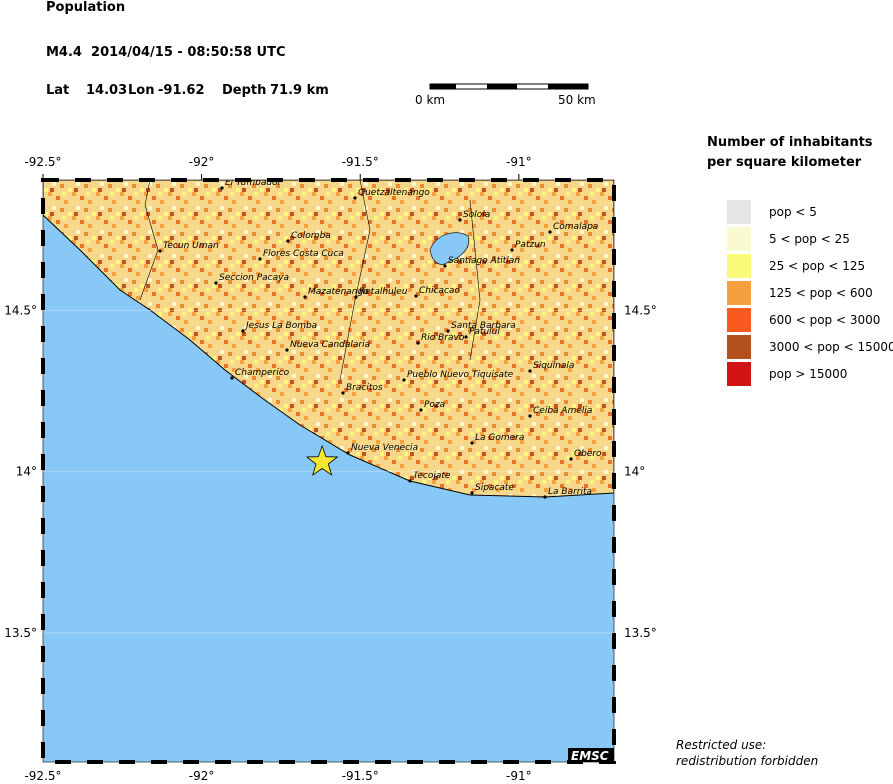 This screenshot has width=893, height=784. What do you see at coordinates (499, 438) in the screenshot?
I see `city-label: La Gomera` at bounding box center [499, 438].